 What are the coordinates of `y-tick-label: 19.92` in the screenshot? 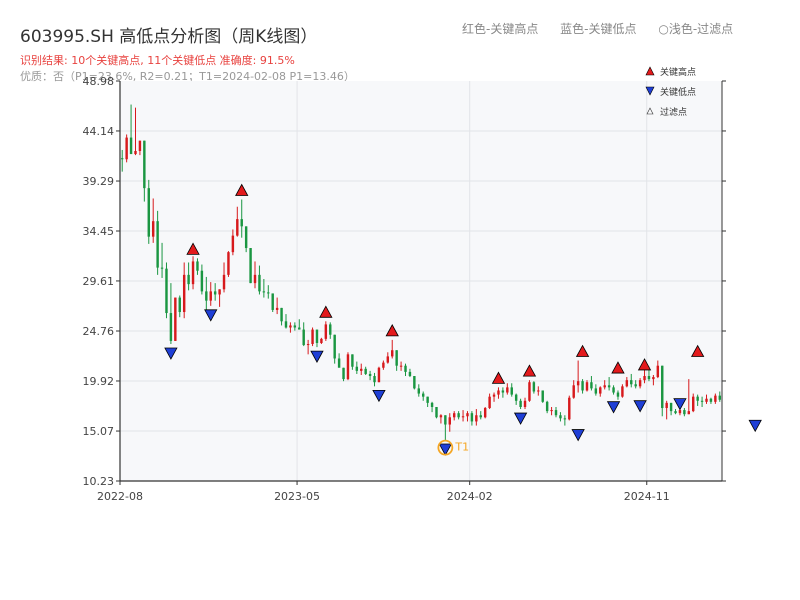 It's located at (99, 381).